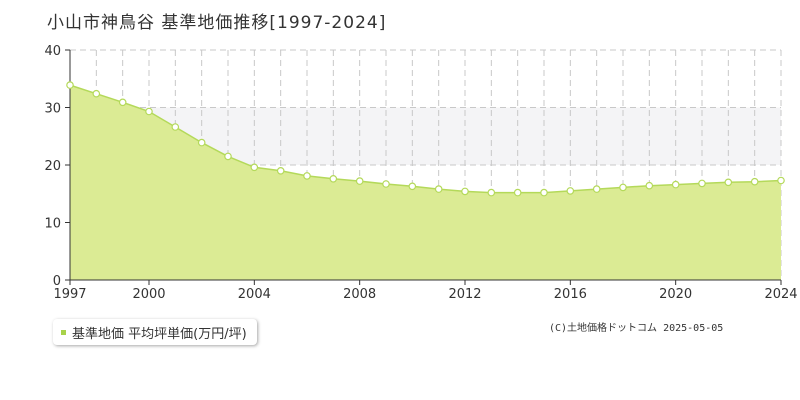 This screenshot has height=400, width=800. What do you see at coordinates (359, 294) in the screenshot?
I see `x-tick-label: 2008` at bounding box center [359, 294].